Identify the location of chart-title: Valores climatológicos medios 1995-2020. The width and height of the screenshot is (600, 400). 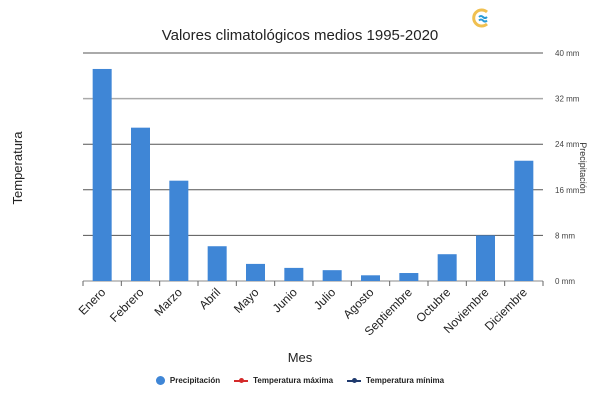
(300, 35).